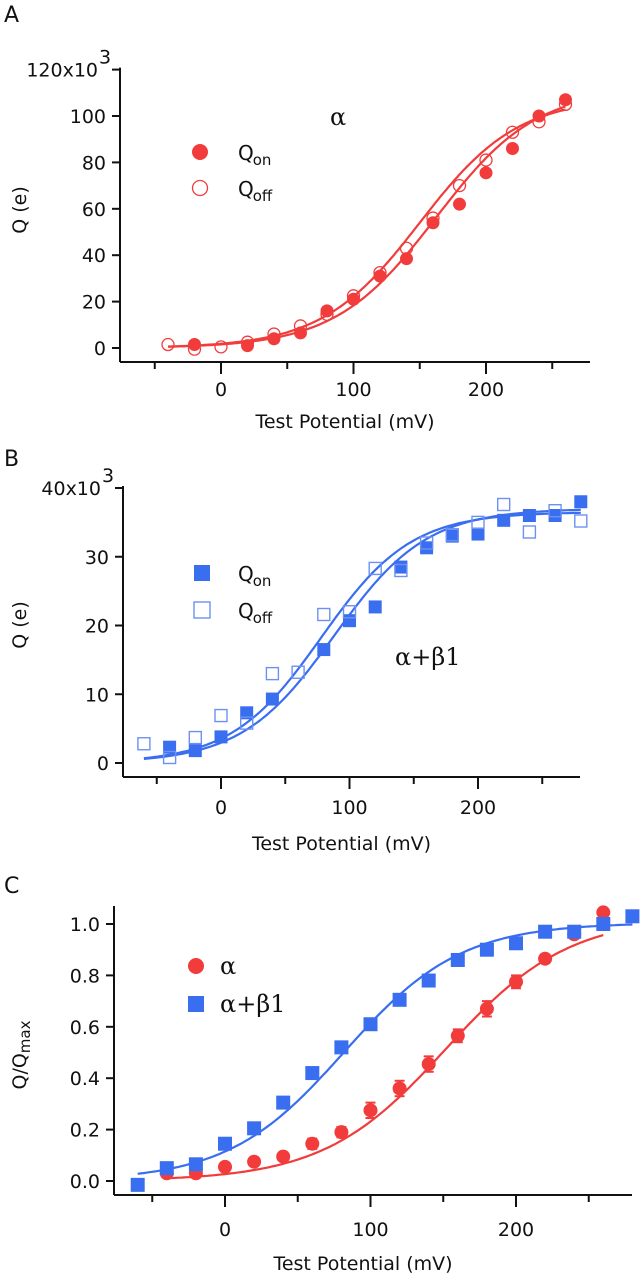  What do you see at coordinates (88, 117) in the screenshot?
I see `y-tick-label: 100` at bounding box center [88, 117].